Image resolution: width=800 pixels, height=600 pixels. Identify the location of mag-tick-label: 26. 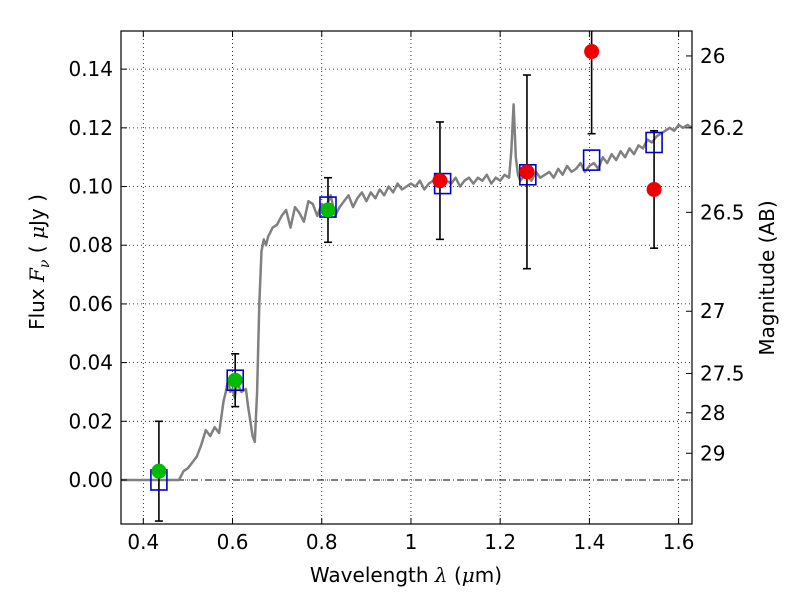
(712, 56).